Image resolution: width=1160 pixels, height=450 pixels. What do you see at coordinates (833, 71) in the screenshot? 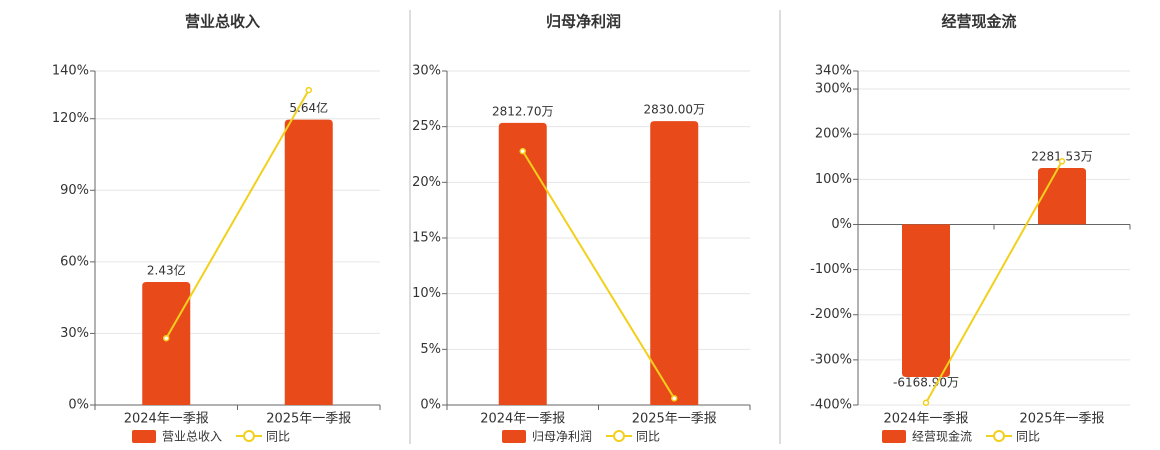
I see `y-tick-label: 340%` at bounding box center [833, 71].